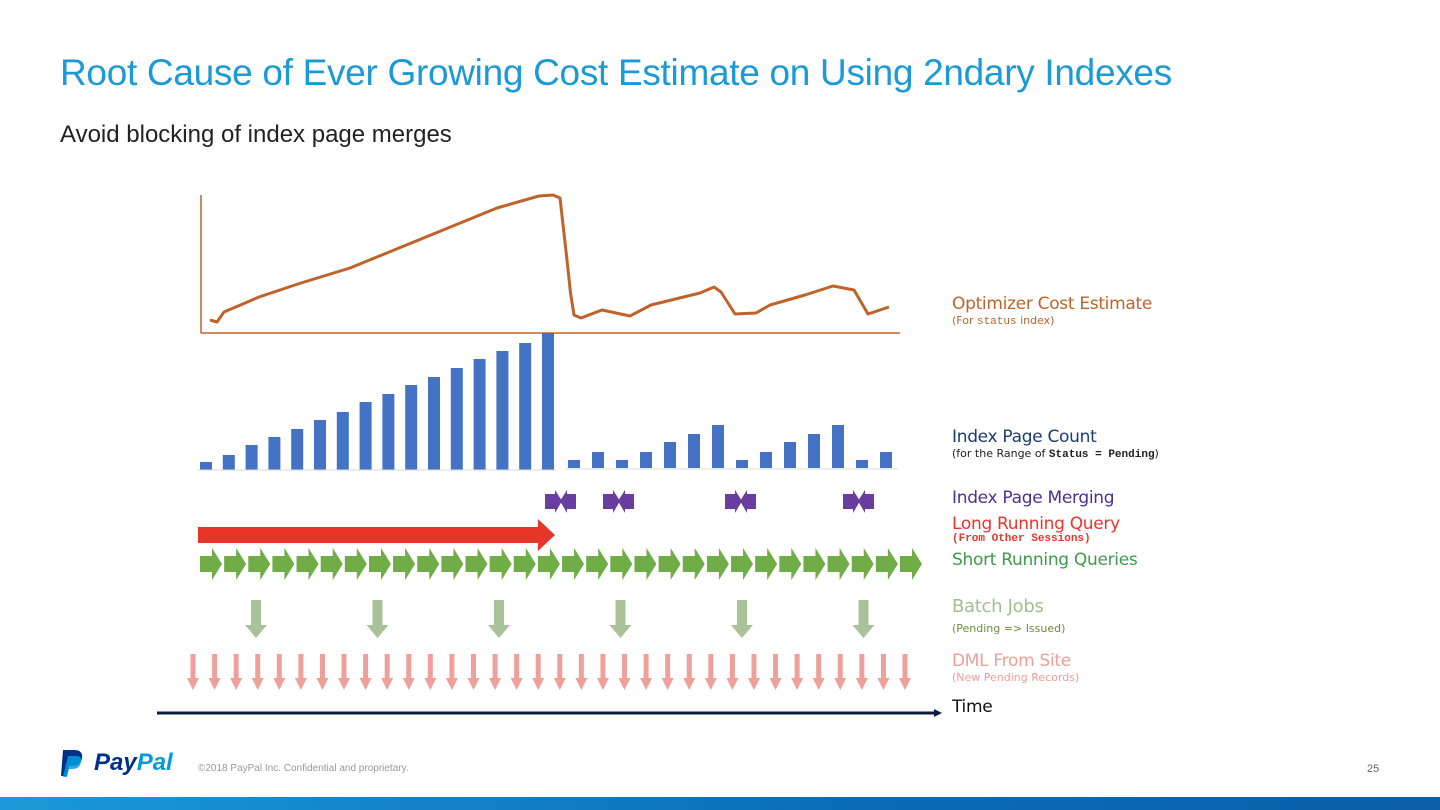 This screenshot has width=1440, height=810. Describe the element at coordinates (1021, 539) in the screenshot. I see `legend-long-sub: (From Other Sessions)` at that location.